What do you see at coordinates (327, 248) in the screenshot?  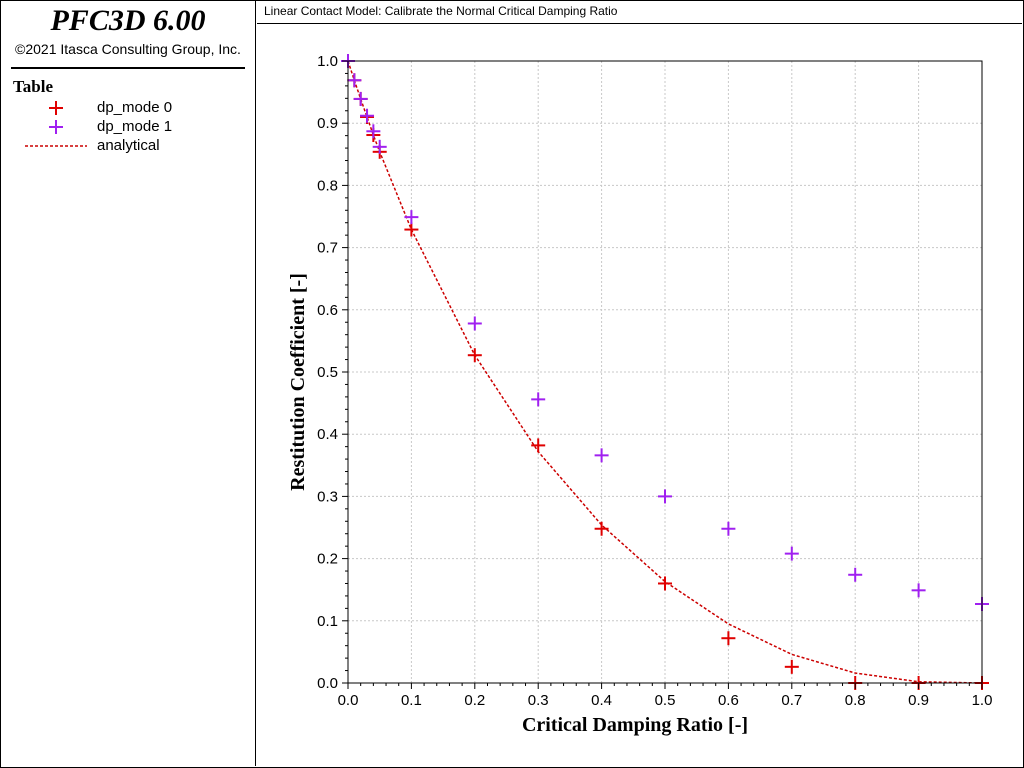 I see `y-tick-label: 0.7` at bounding box center [327, 248].